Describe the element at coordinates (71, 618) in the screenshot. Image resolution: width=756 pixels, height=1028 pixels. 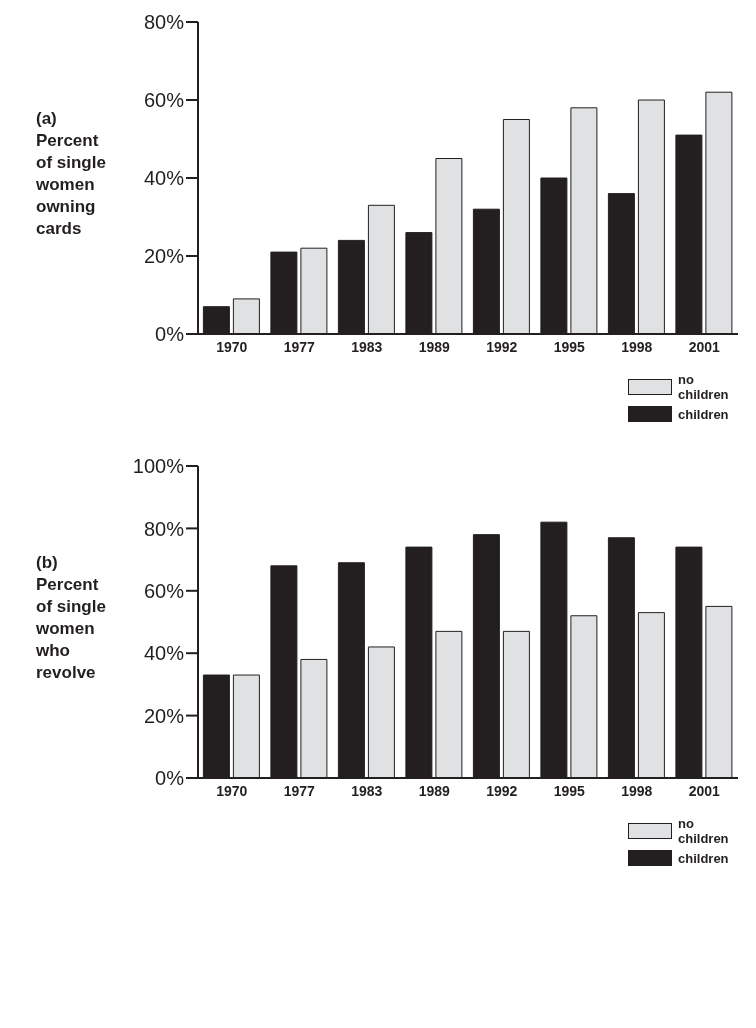
I see `y-axis-title: (b) Percent of single women who revolve` at that location.